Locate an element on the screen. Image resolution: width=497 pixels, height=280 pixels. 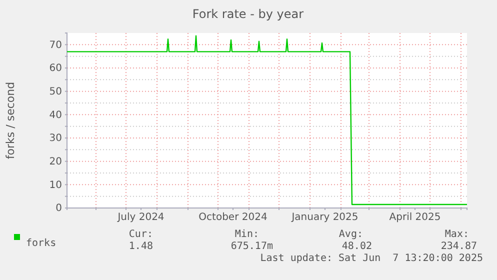
y-axis-title: forks / second is located at coordinates (10, 121).